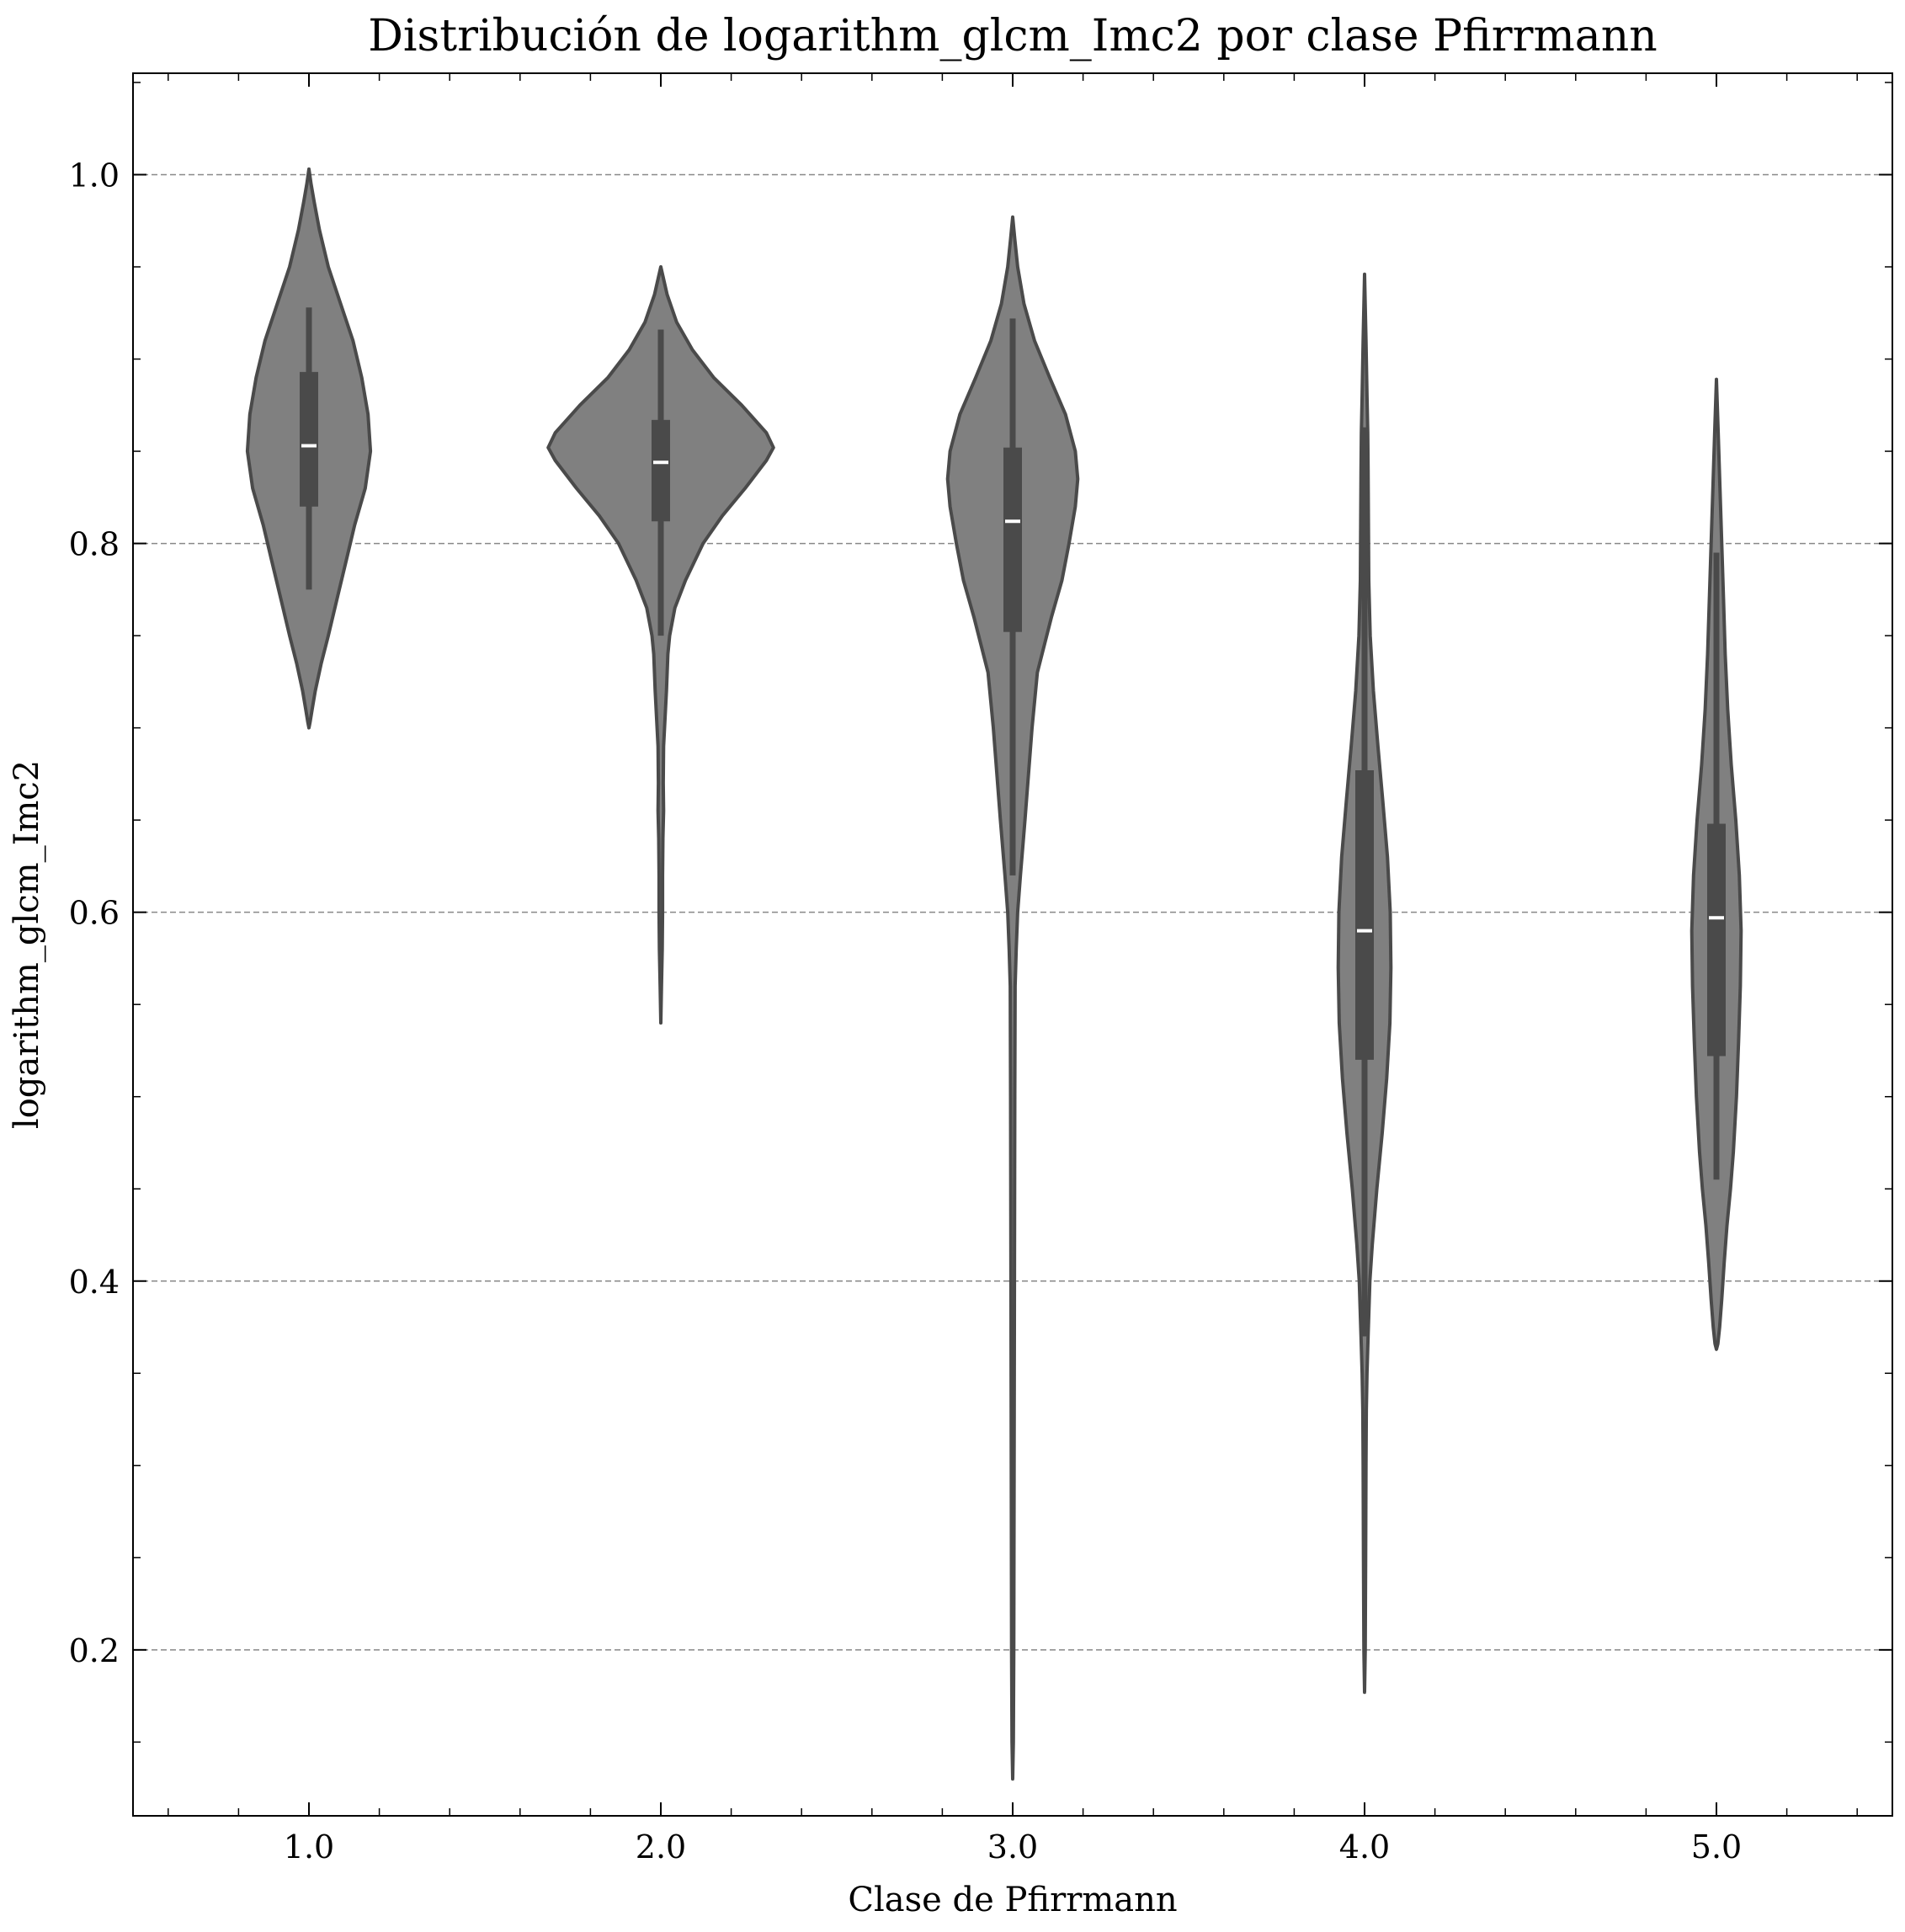 The width and height of the screenshot is (1905, 1932). What do you see at coordinates (95, 1282) in the screenshot?
I see `y-tick-label: 0.4` at bounding box center [95, 1282].